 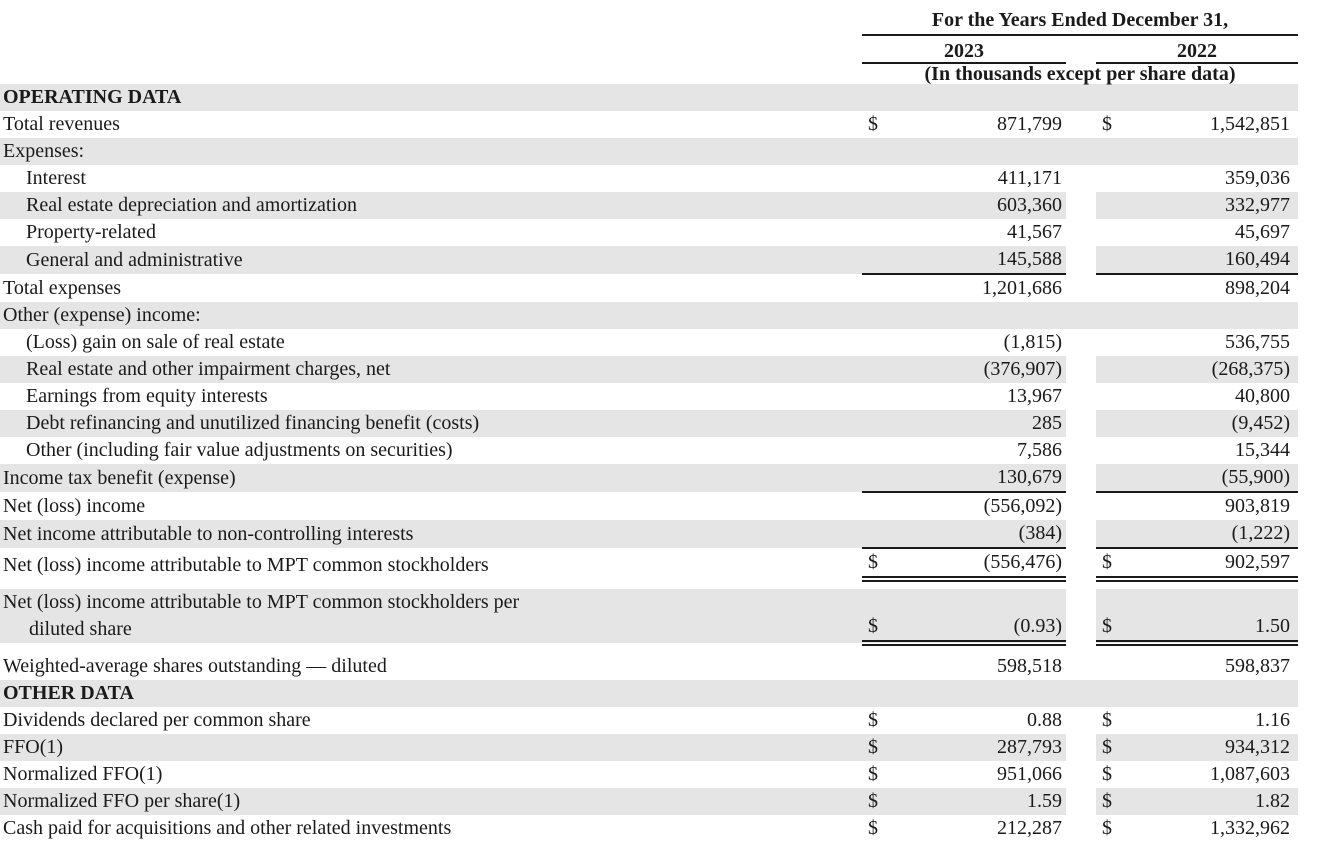 I want to click on value-2023: 212,287, so click(x=1029, y=828).